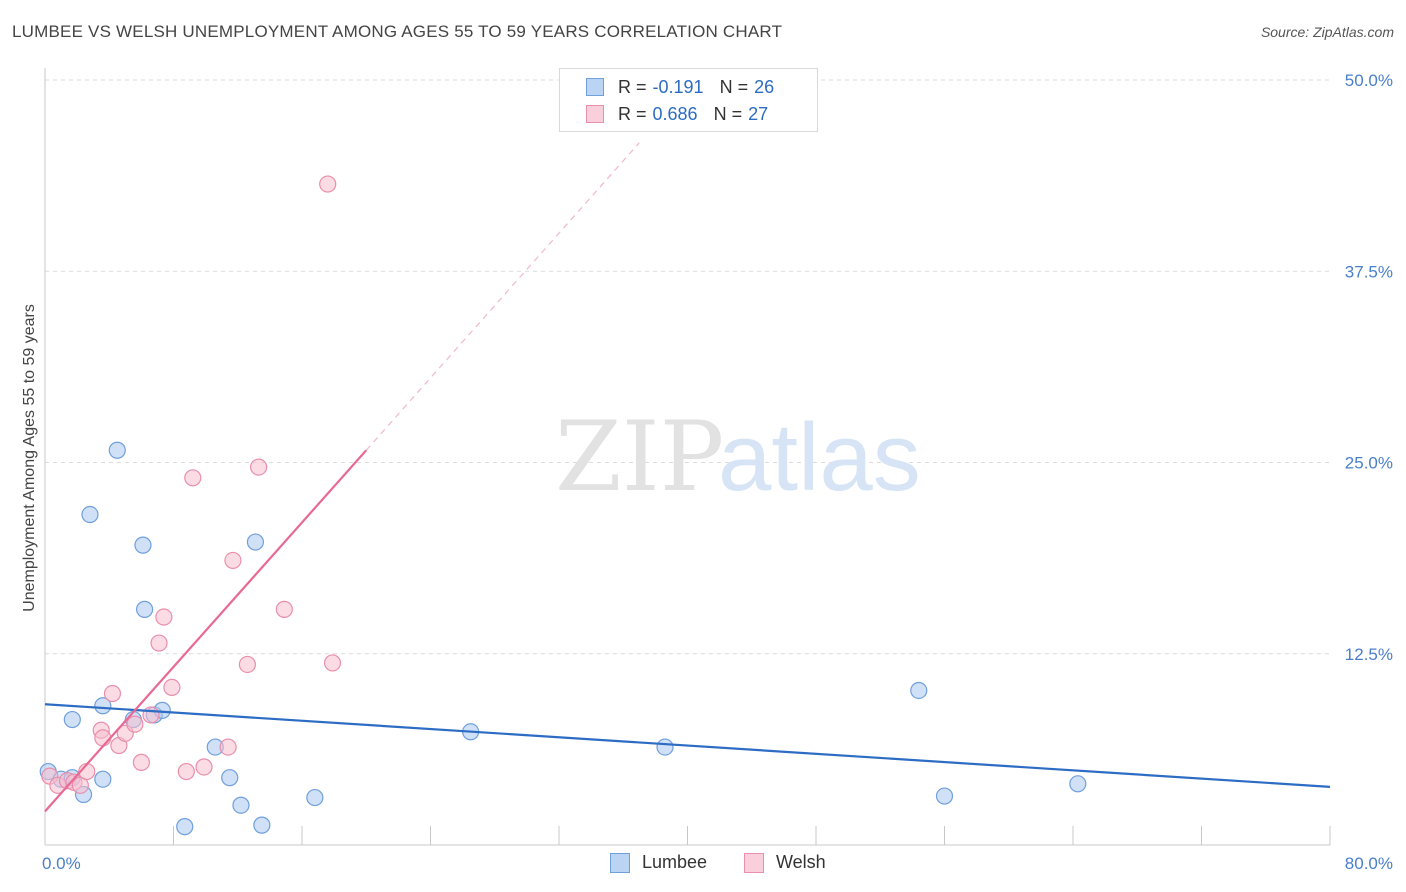 This screenshot has width=1406, height=892. I want to click on lumbee-r-label: R =, so click(632, 86).